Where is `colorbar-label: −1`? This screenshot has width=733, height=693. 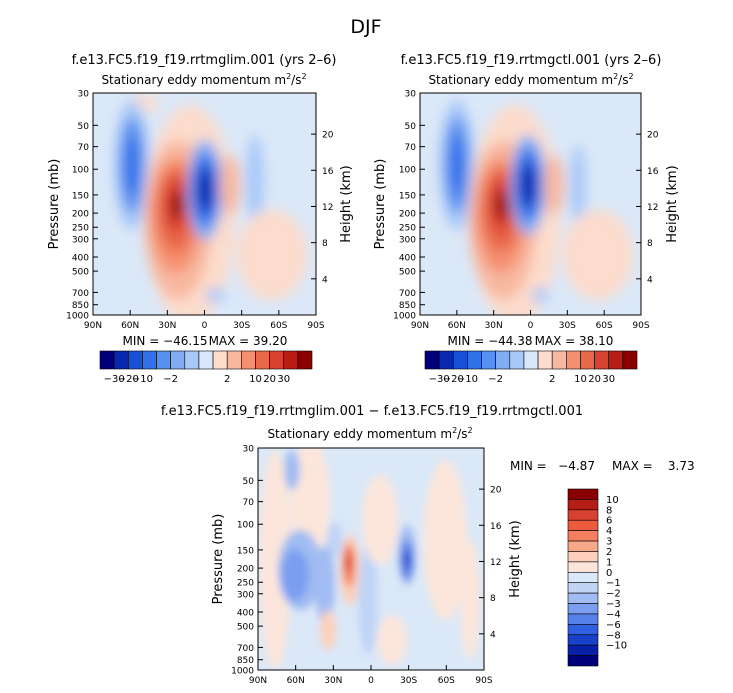
colorbar-label: −1 is located at coordinates (613, 583).